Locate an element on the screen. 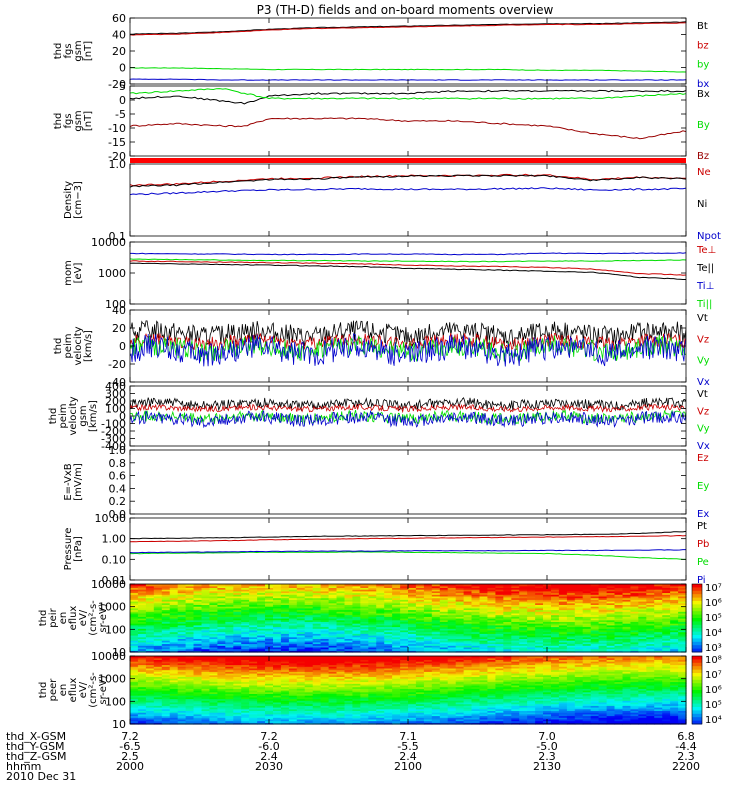 The height and width of the screenshot is (800, 750). colorbar-segment is located at coordinates (697, 633).